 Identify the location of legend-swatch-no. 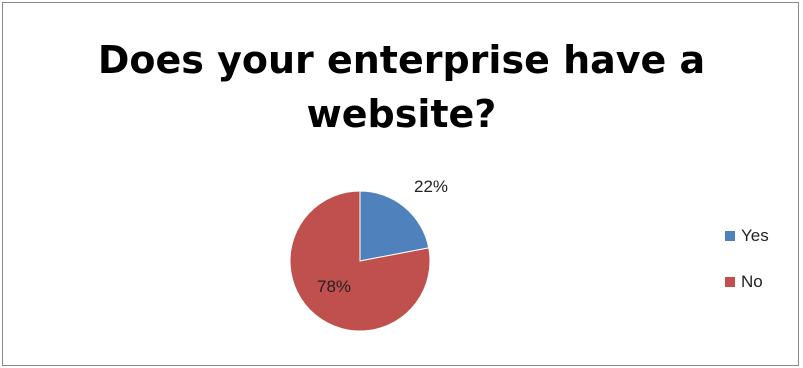
(730, 282).